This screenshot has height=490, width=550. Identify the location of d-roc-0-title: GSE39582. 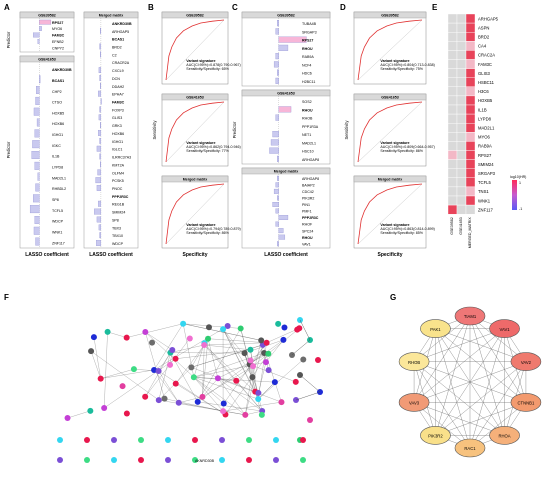
(390, 16).